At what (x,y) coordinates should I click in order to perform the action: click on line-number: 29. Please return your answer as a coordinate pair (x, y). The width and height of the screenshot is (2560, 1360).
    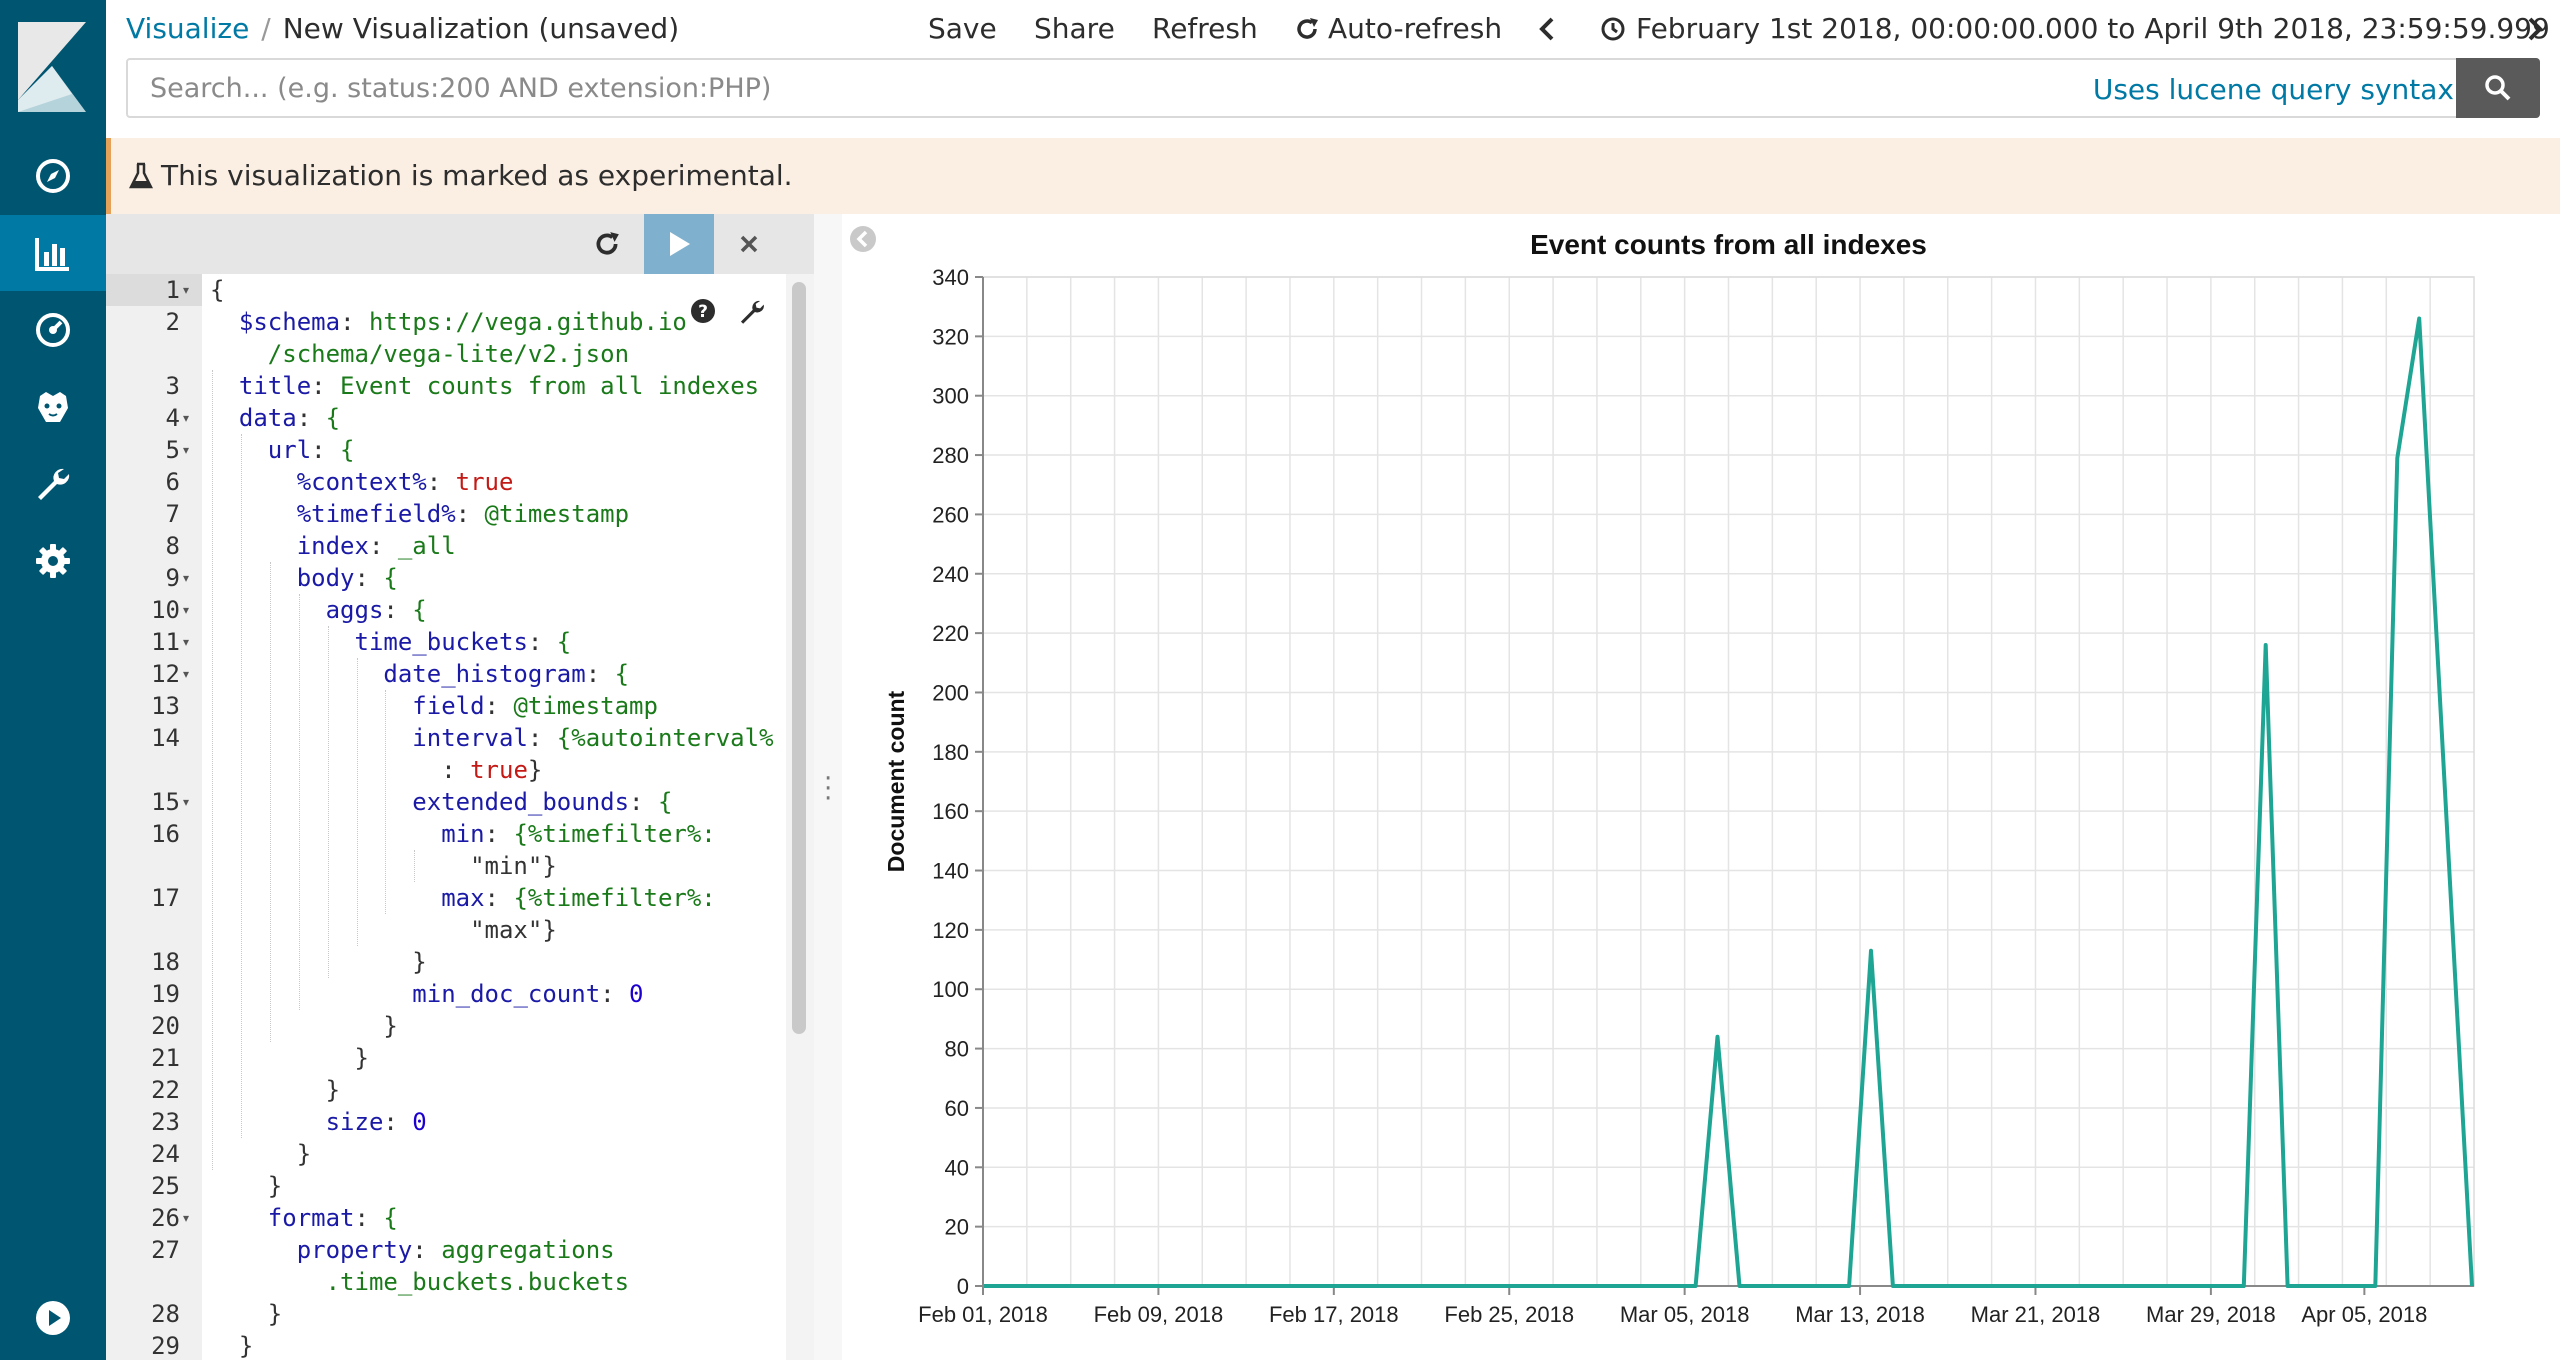
    Looking at the image, I should click on (165, 1346).